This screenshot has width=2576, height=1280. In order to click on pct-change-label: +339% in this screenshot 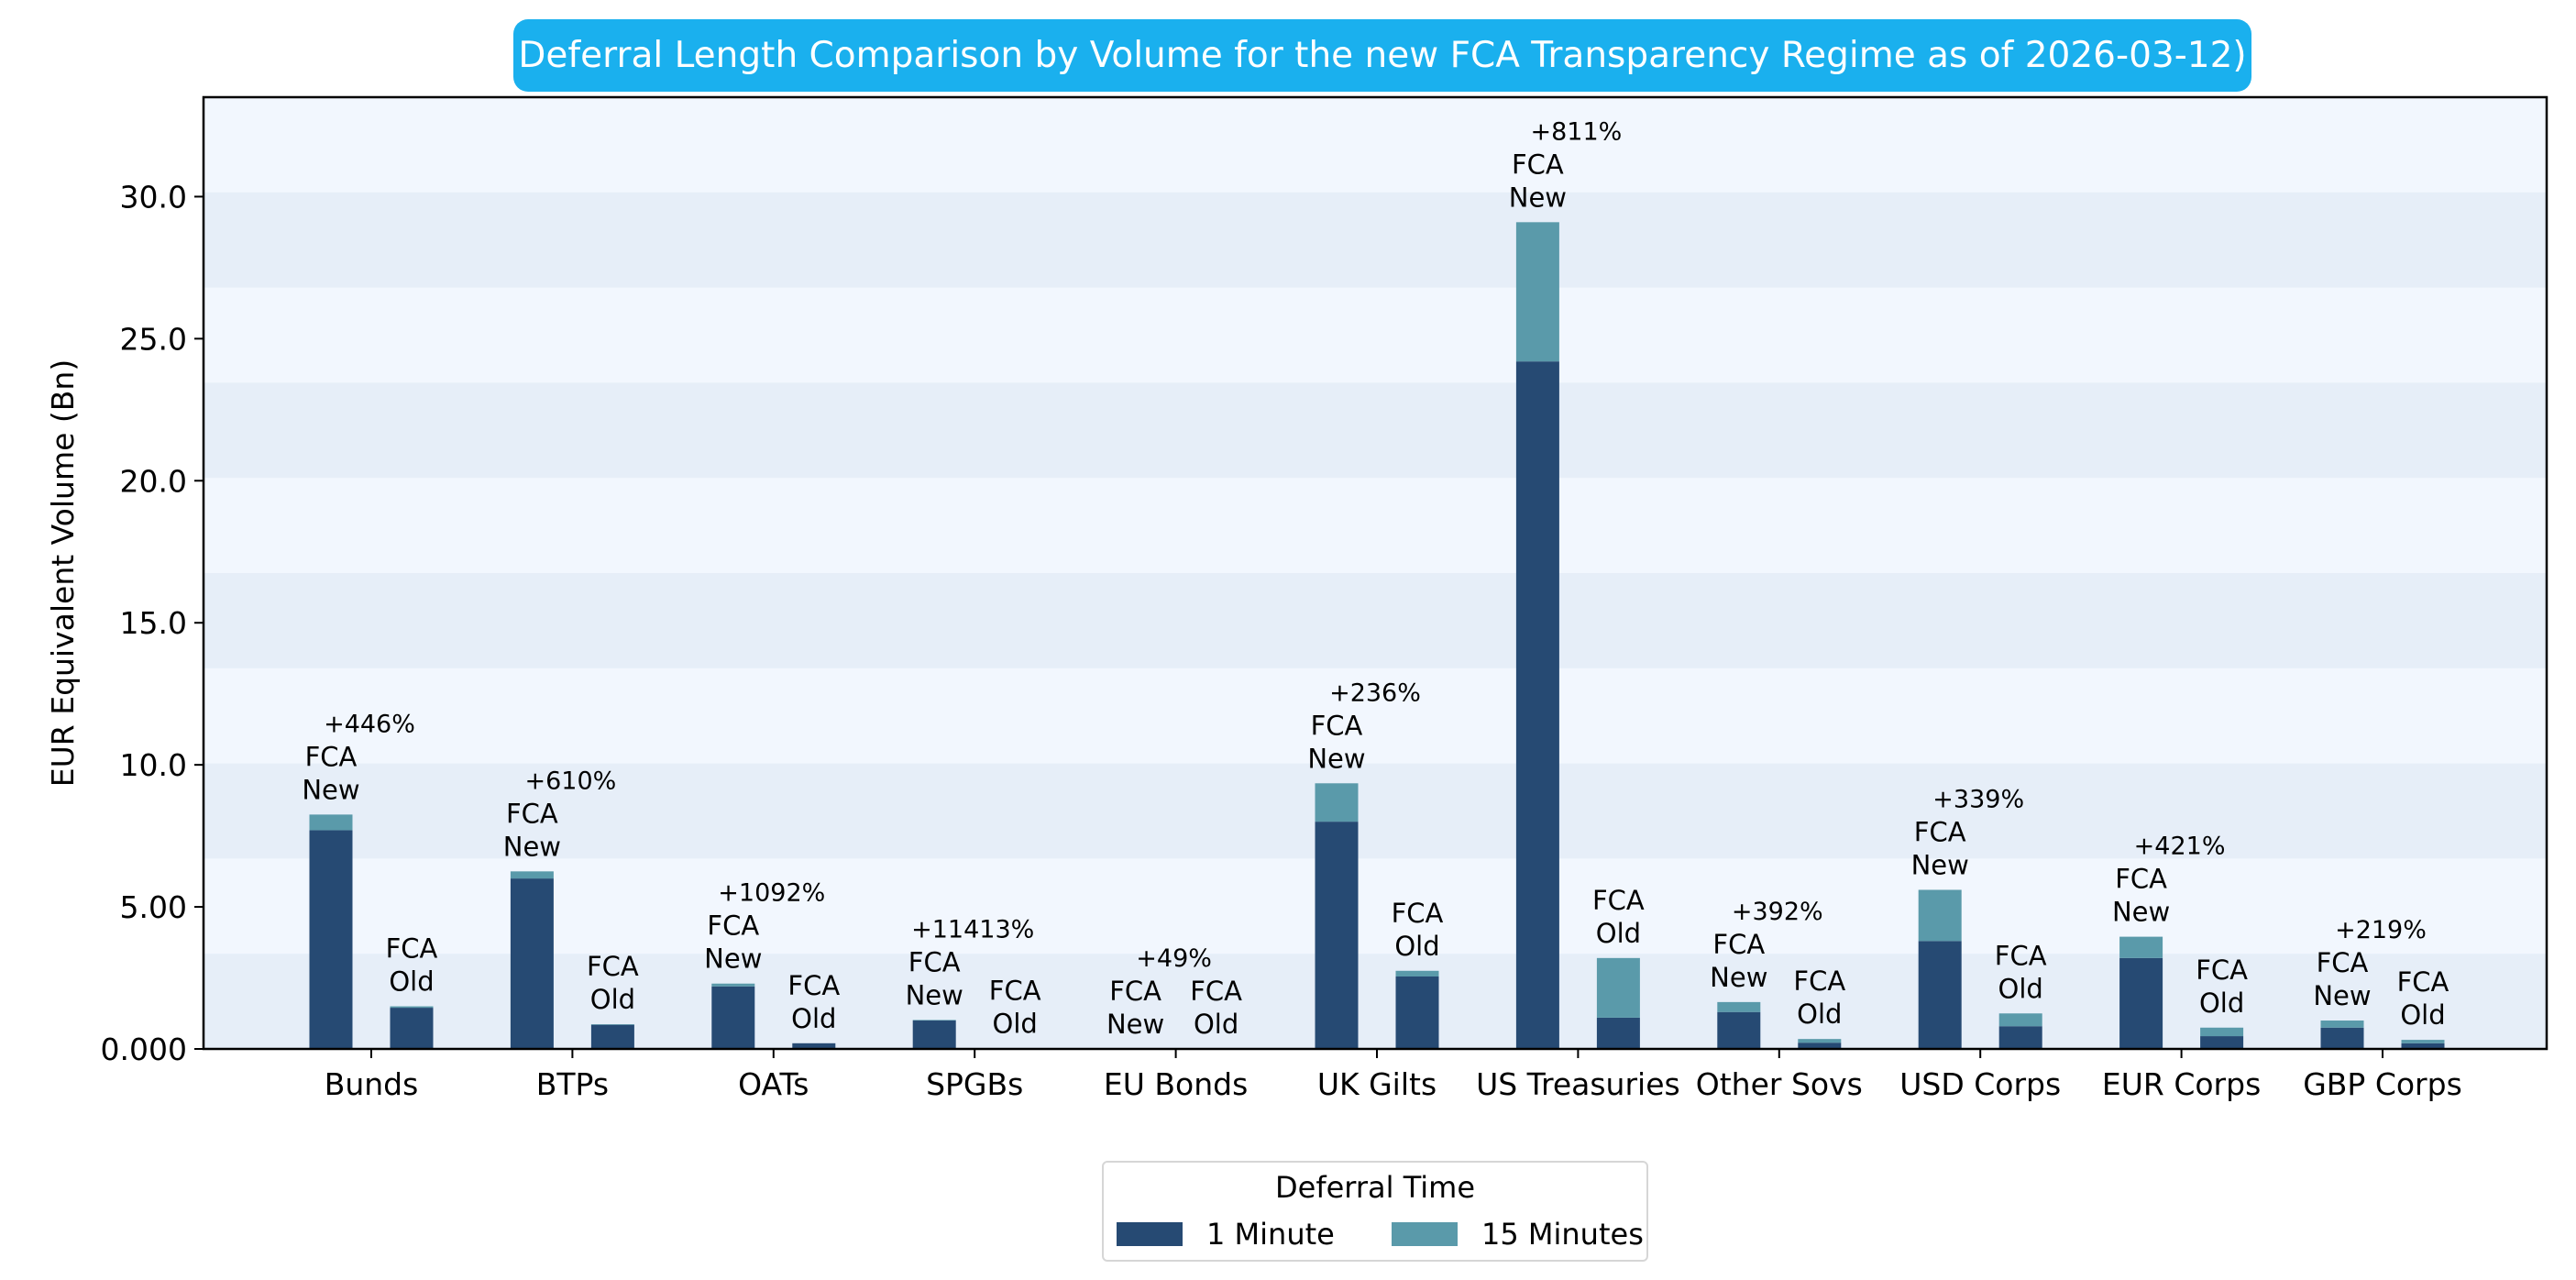, I will do `click(1978, 799)`.